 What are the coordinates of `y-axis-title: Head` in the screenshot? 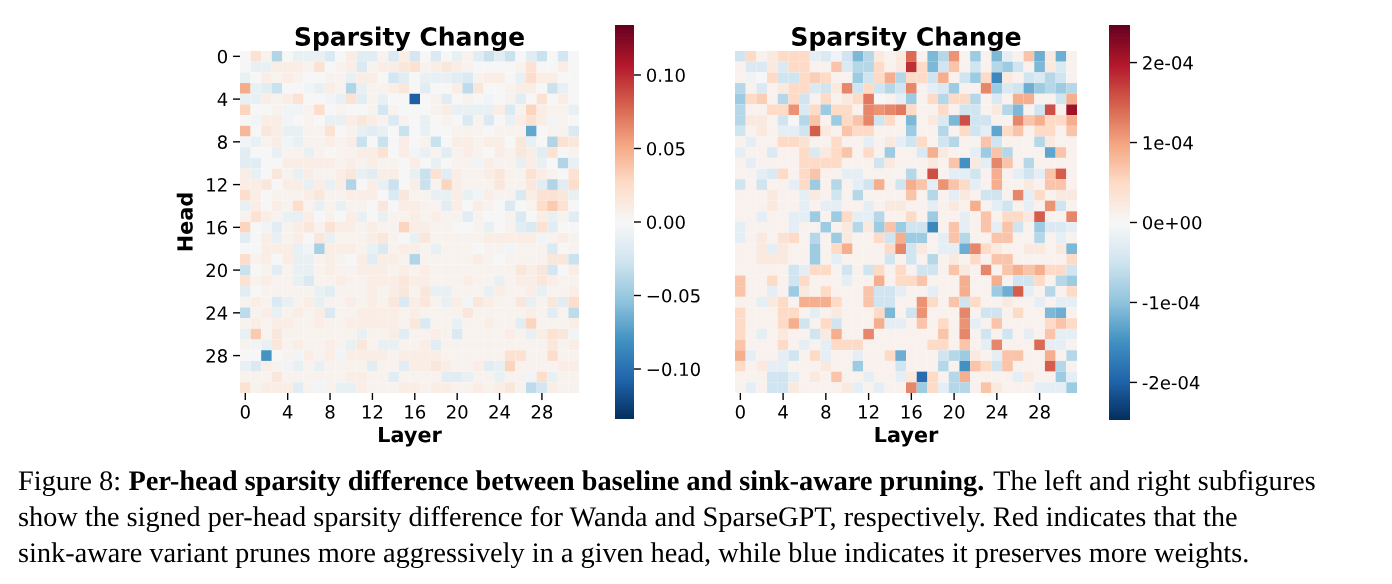 It's located at (184, 222).